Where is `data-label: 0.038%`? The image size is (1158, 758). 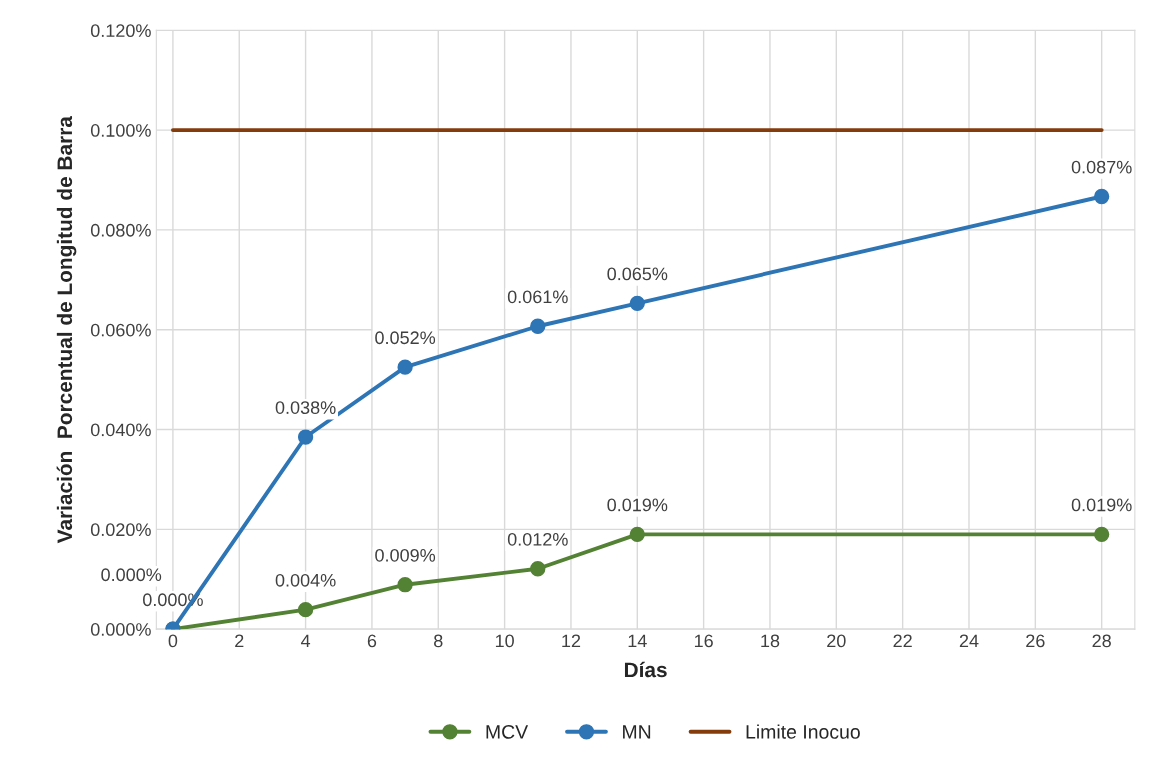 data-label: 0.038% is located at coordinates (305, 408).